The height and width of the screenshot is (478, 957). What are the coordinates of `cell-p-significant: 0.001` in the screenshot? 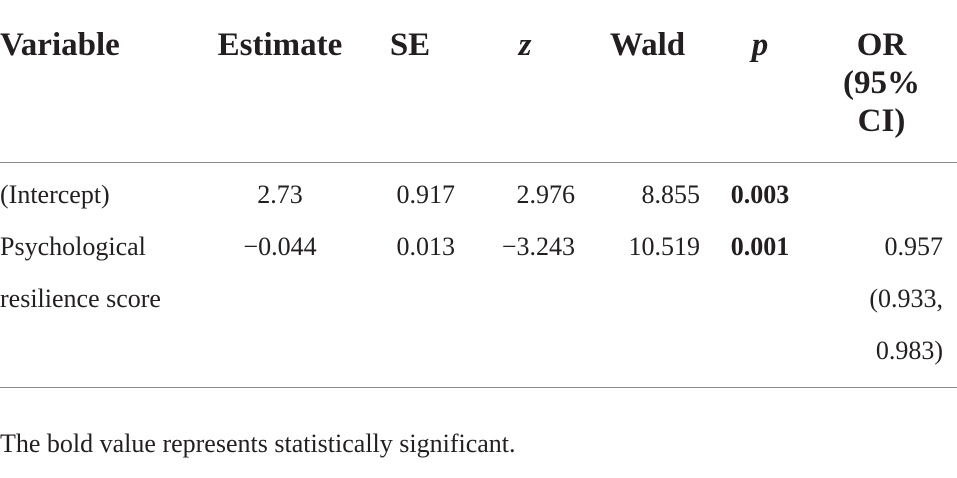 It's located at (760, 304).